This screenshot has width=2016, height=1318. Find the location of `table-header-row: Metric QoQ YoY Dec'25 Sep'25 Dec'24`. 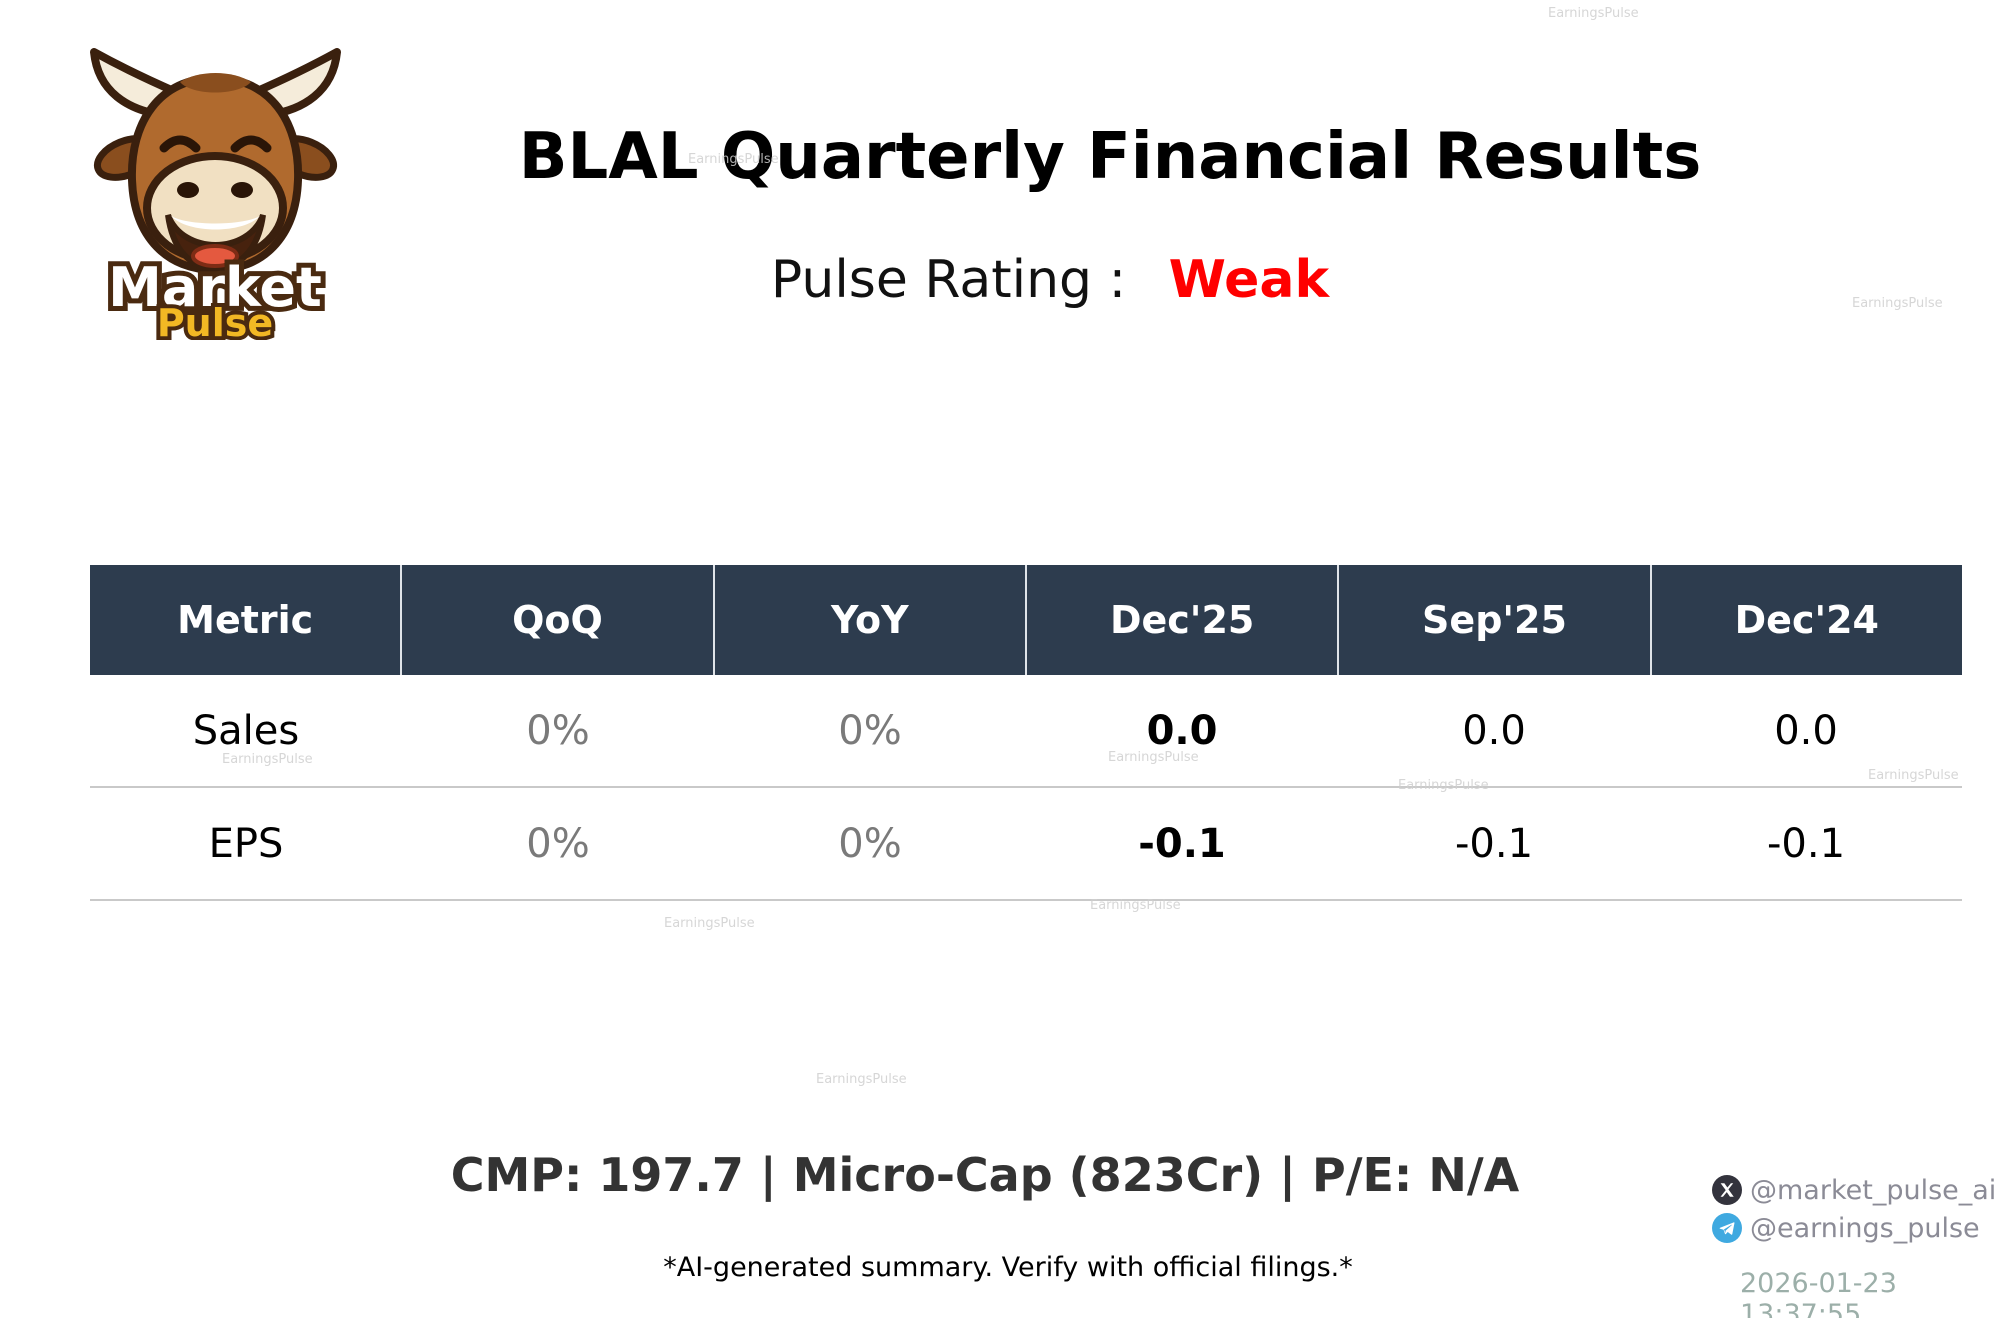

table-header-row: Metric QoQ YoY Dec'25 Sep'25 Dec'24 is located at coordinates (1026, 620).